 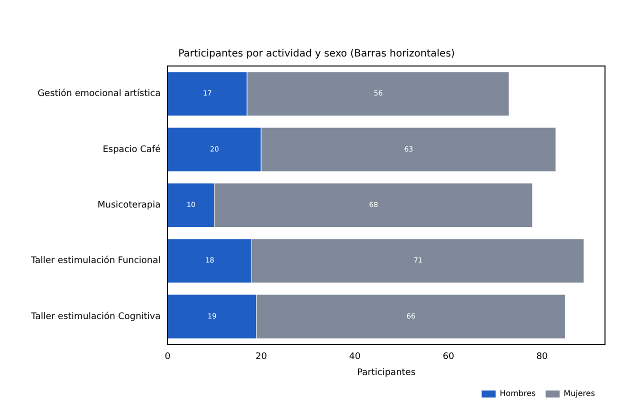 I want to click on legend-label: Mujeres, so click(x=580, y=393).